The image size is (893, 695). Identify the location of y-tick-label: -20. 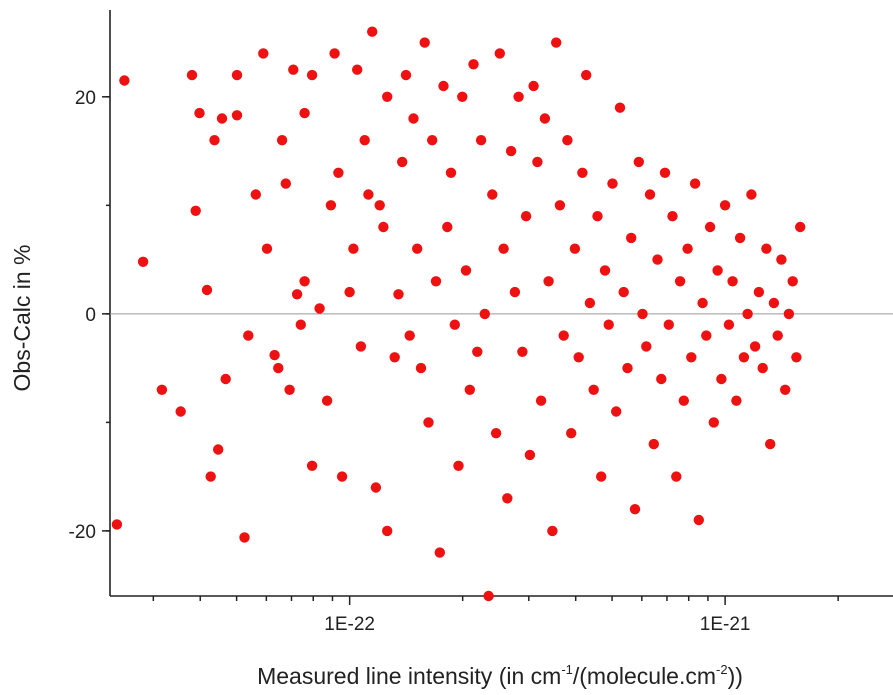
(82, 532).